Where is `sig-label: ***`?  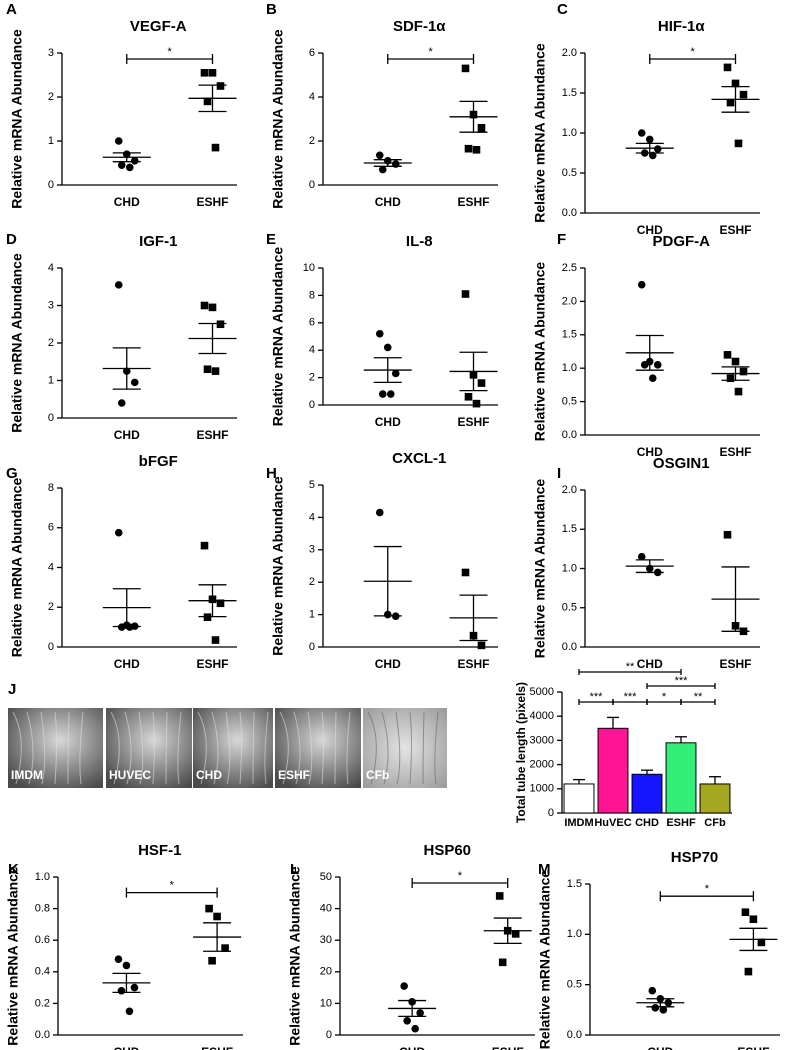
sig-label: *** is located at coordinates (682, 681).